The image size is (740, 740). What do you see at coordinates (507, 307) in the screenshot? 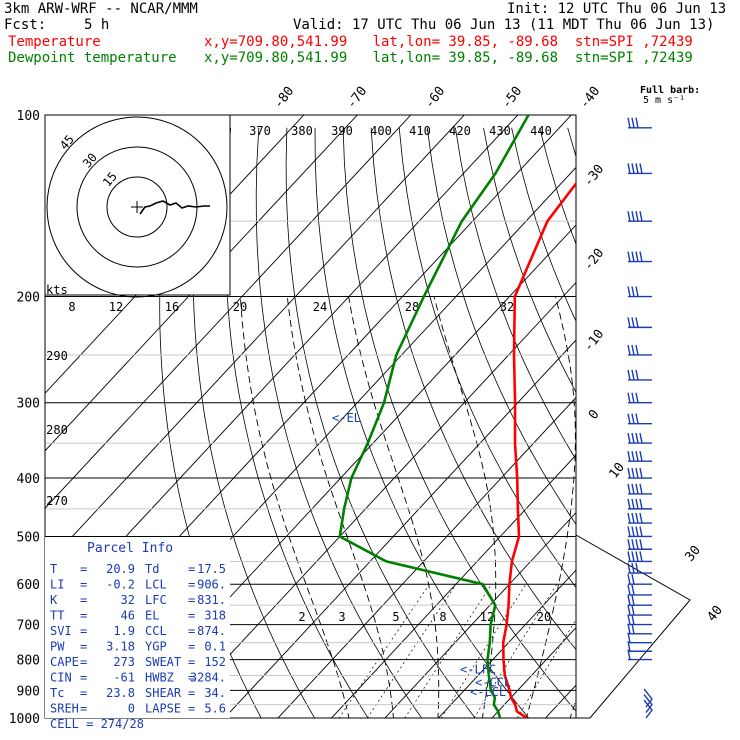
I see `speed-axis-label: 32` at bounding box center [507, 307].